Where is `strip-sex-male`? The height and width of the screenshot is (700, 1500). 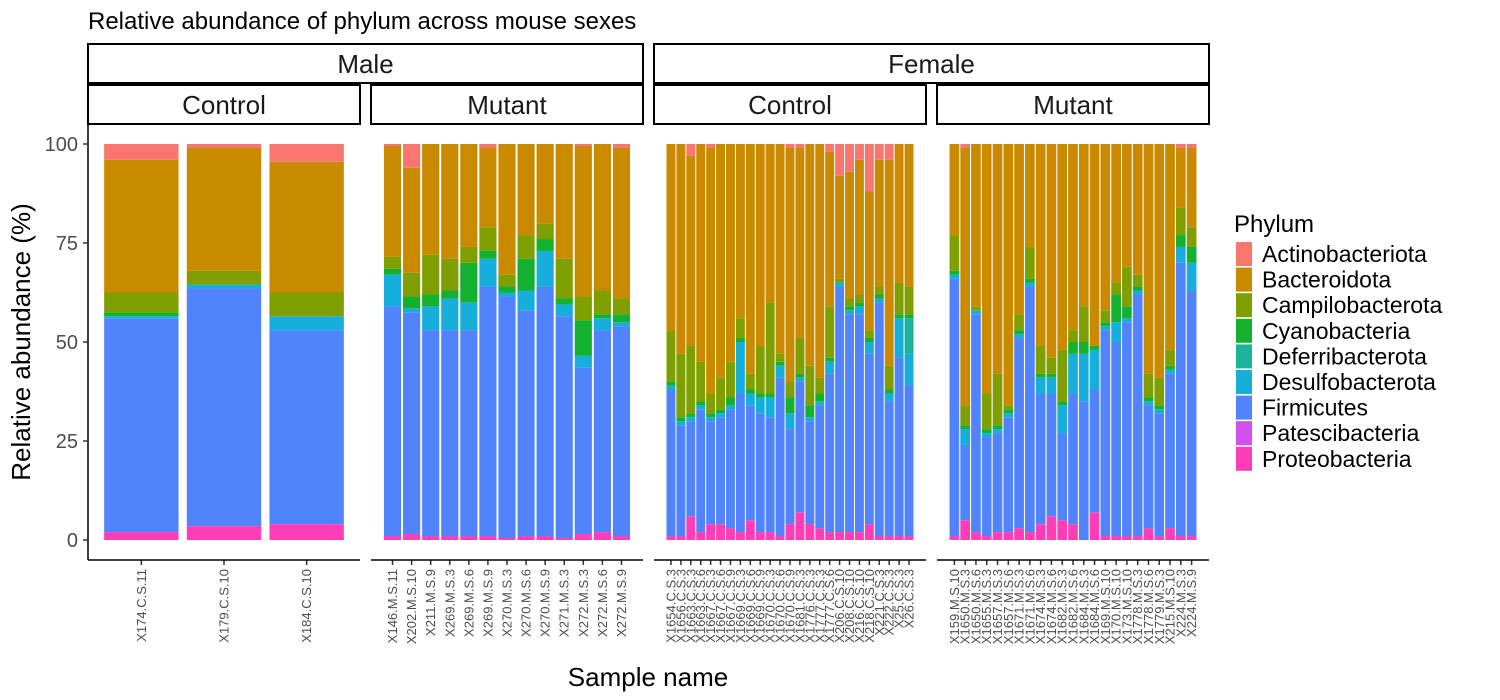
strip-sex-male is located at coordinates (365, 63).